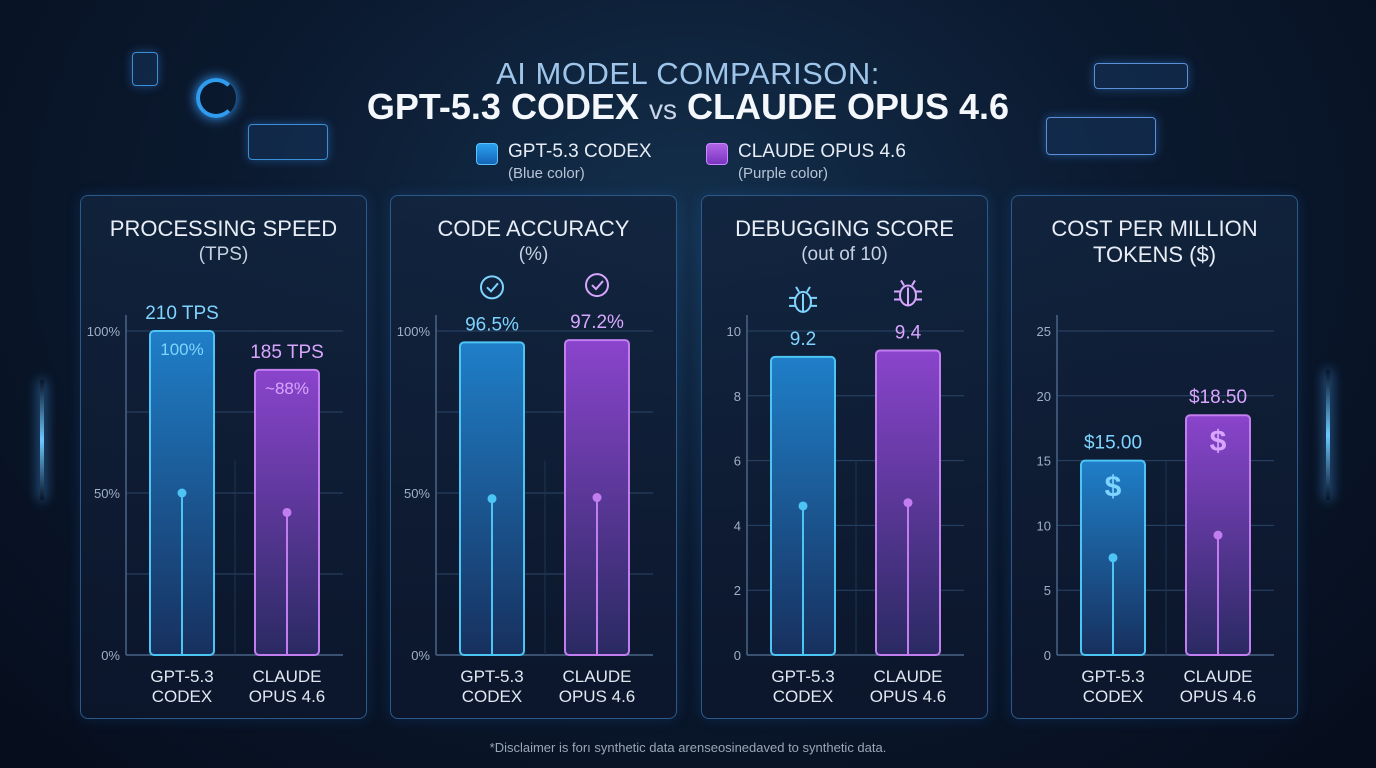 The width and height of the screenshot is (1376, 768). Describe the element at coordinates (848, 106) in the screenshot. I see `title-model-b: CLAUDE OPUS 4.6` at that location.